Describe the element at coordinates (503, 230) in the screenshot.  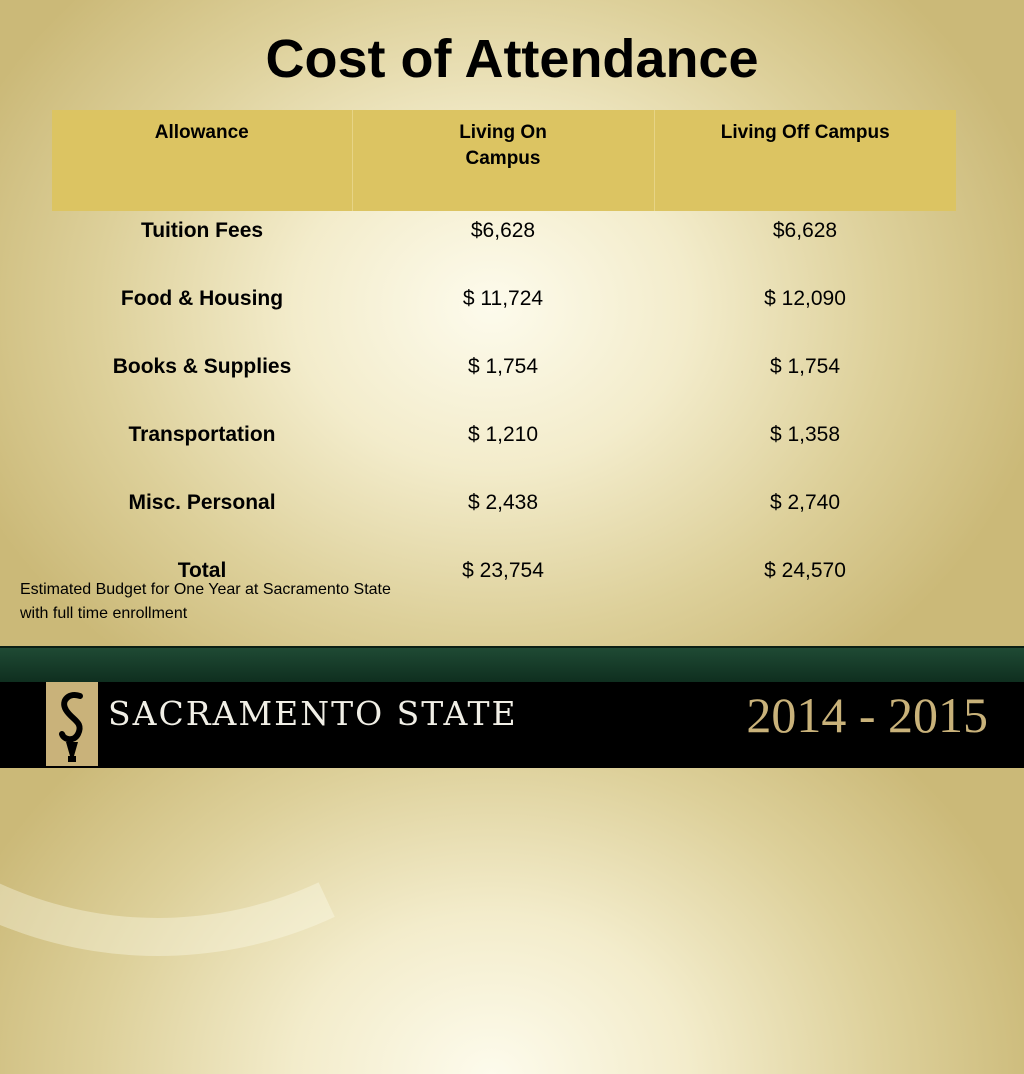
I see `on-campus-value: $6,628` at that location.